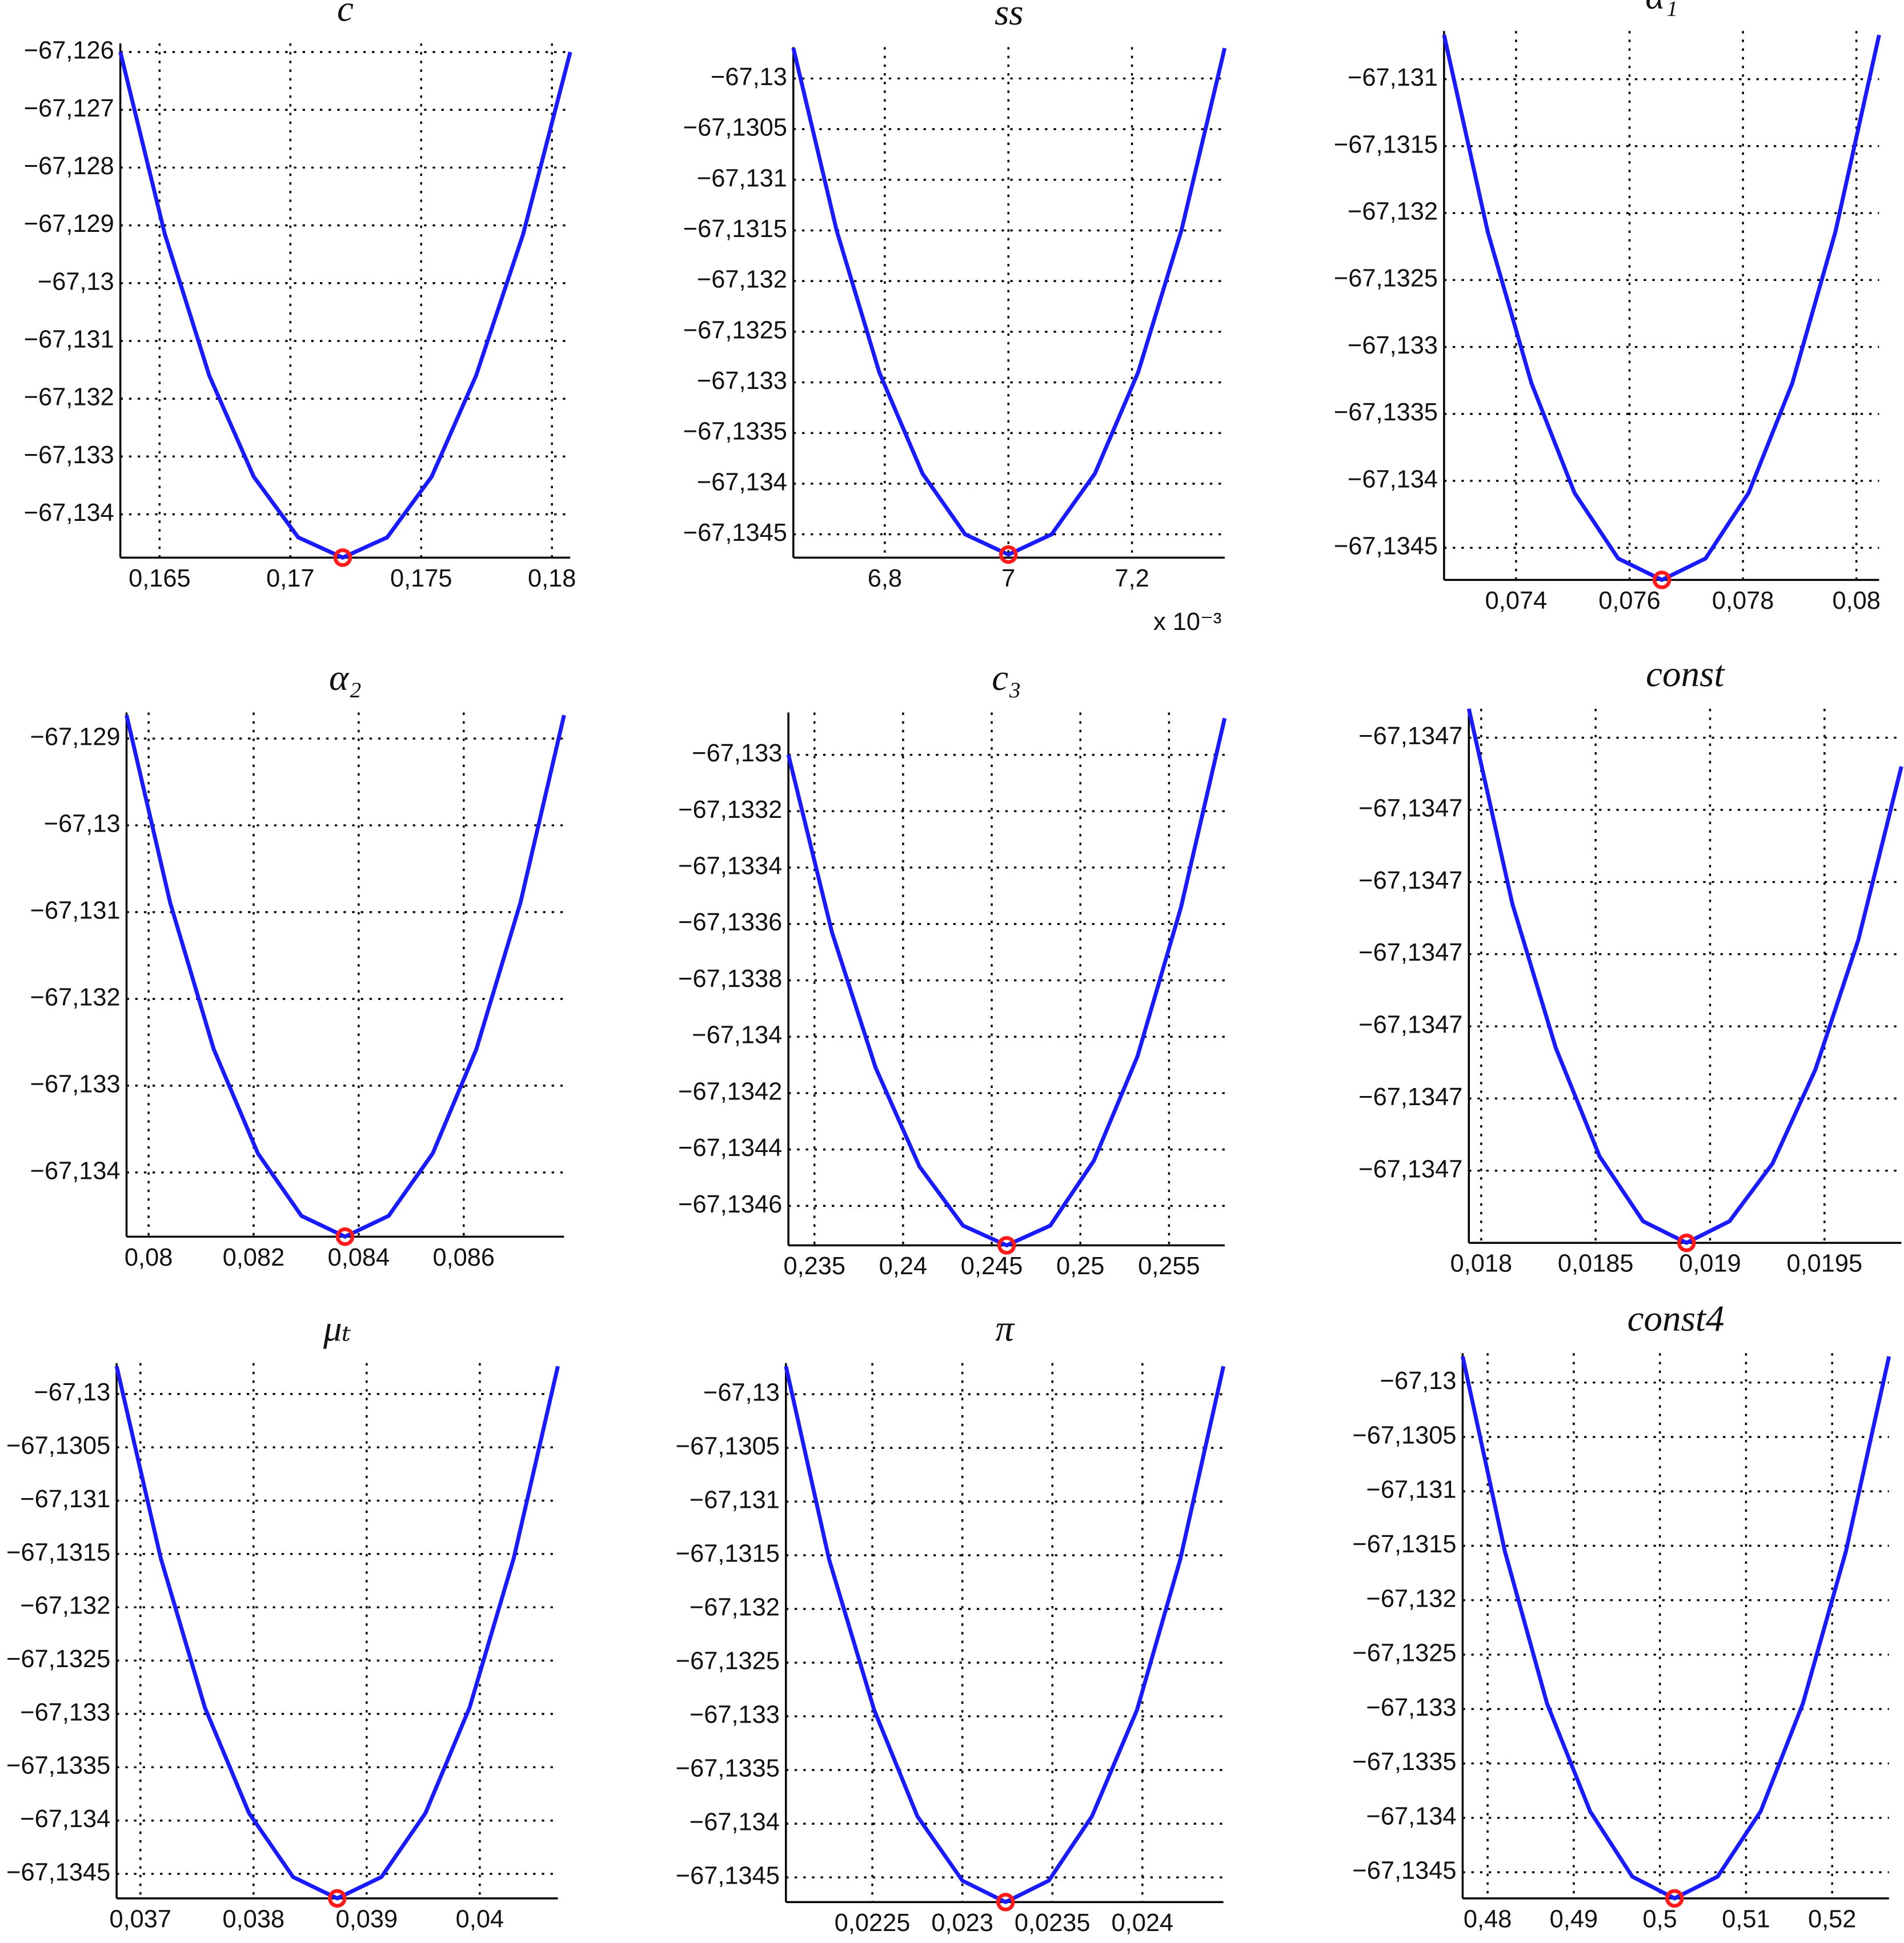 This screenshot has height=1943, width=1904. Describe the element at coordinates (337, 1328) in the screenshot. I see `chart-title: μₜ` at that location.